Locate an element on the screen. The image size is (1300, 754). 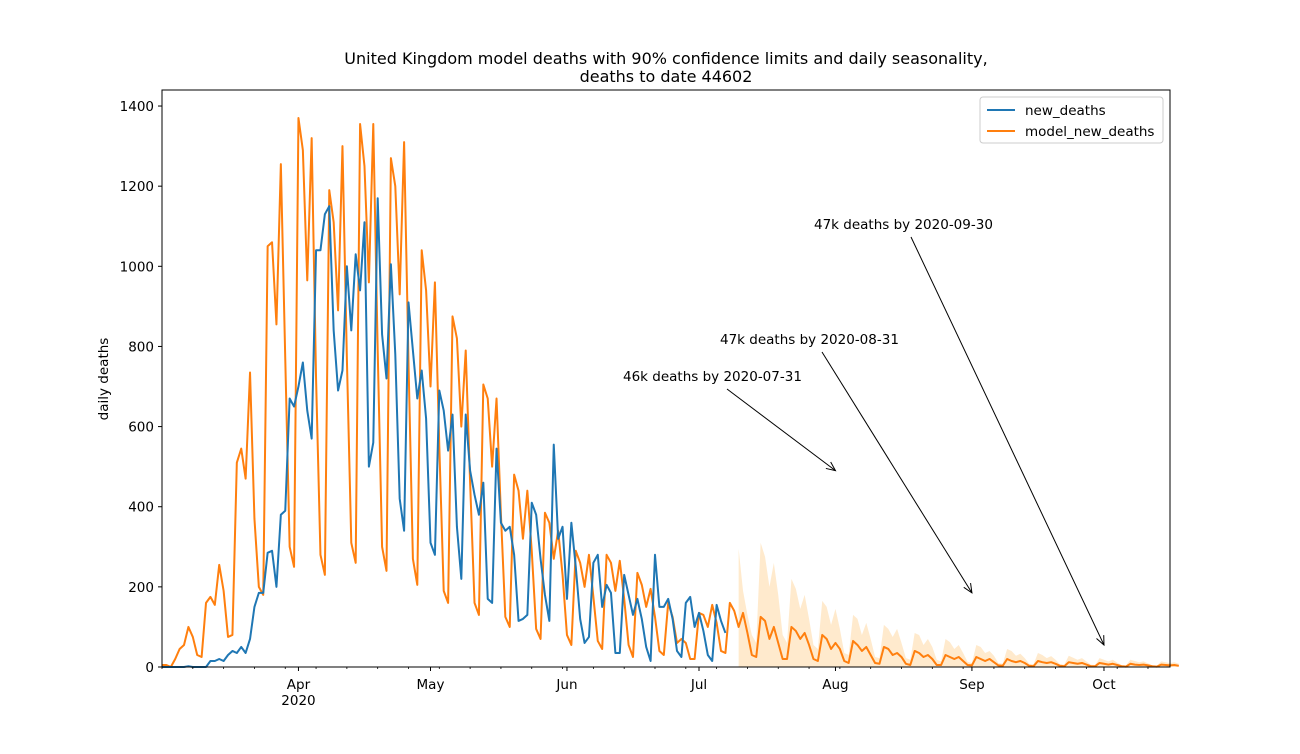
y-tick-label: 800 is located at coordinates (141, 347).